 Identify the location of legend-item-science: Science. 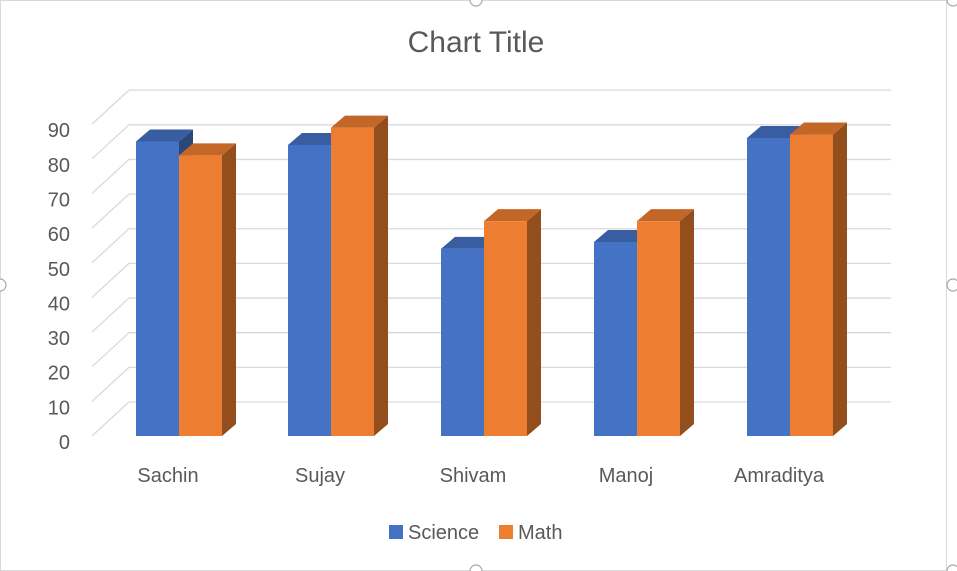
(434, 533).